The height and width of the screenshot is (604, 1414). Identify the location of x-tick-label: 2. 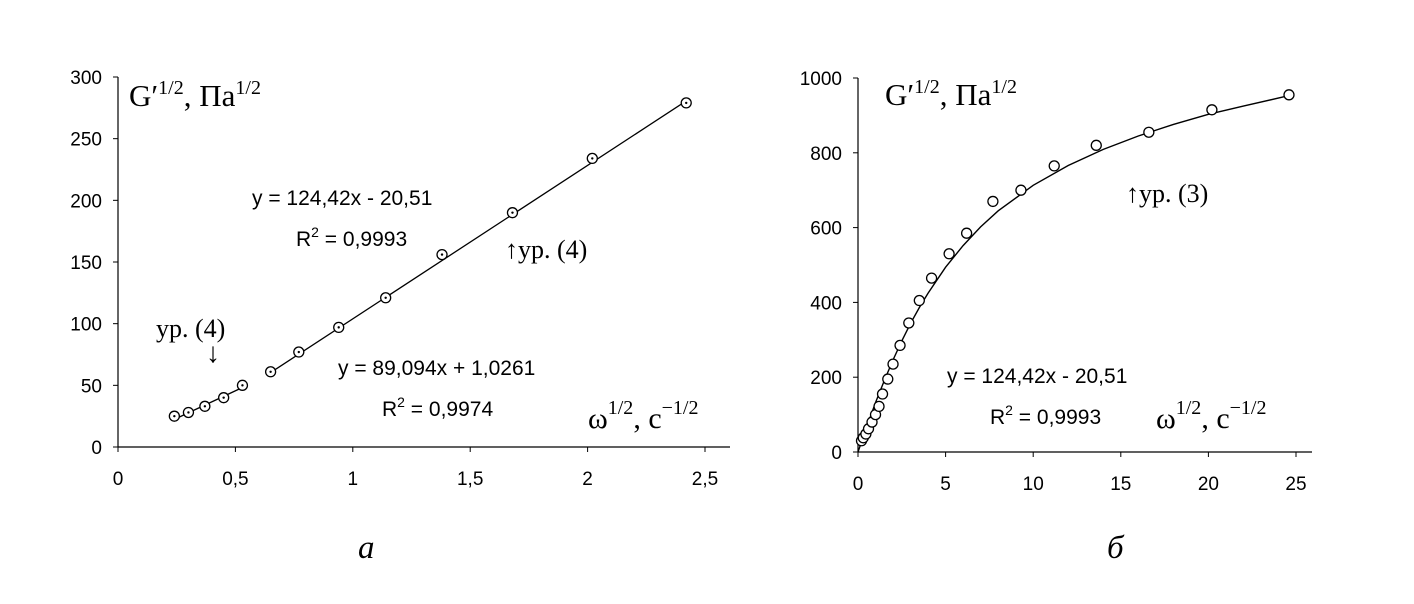
(587, 479).